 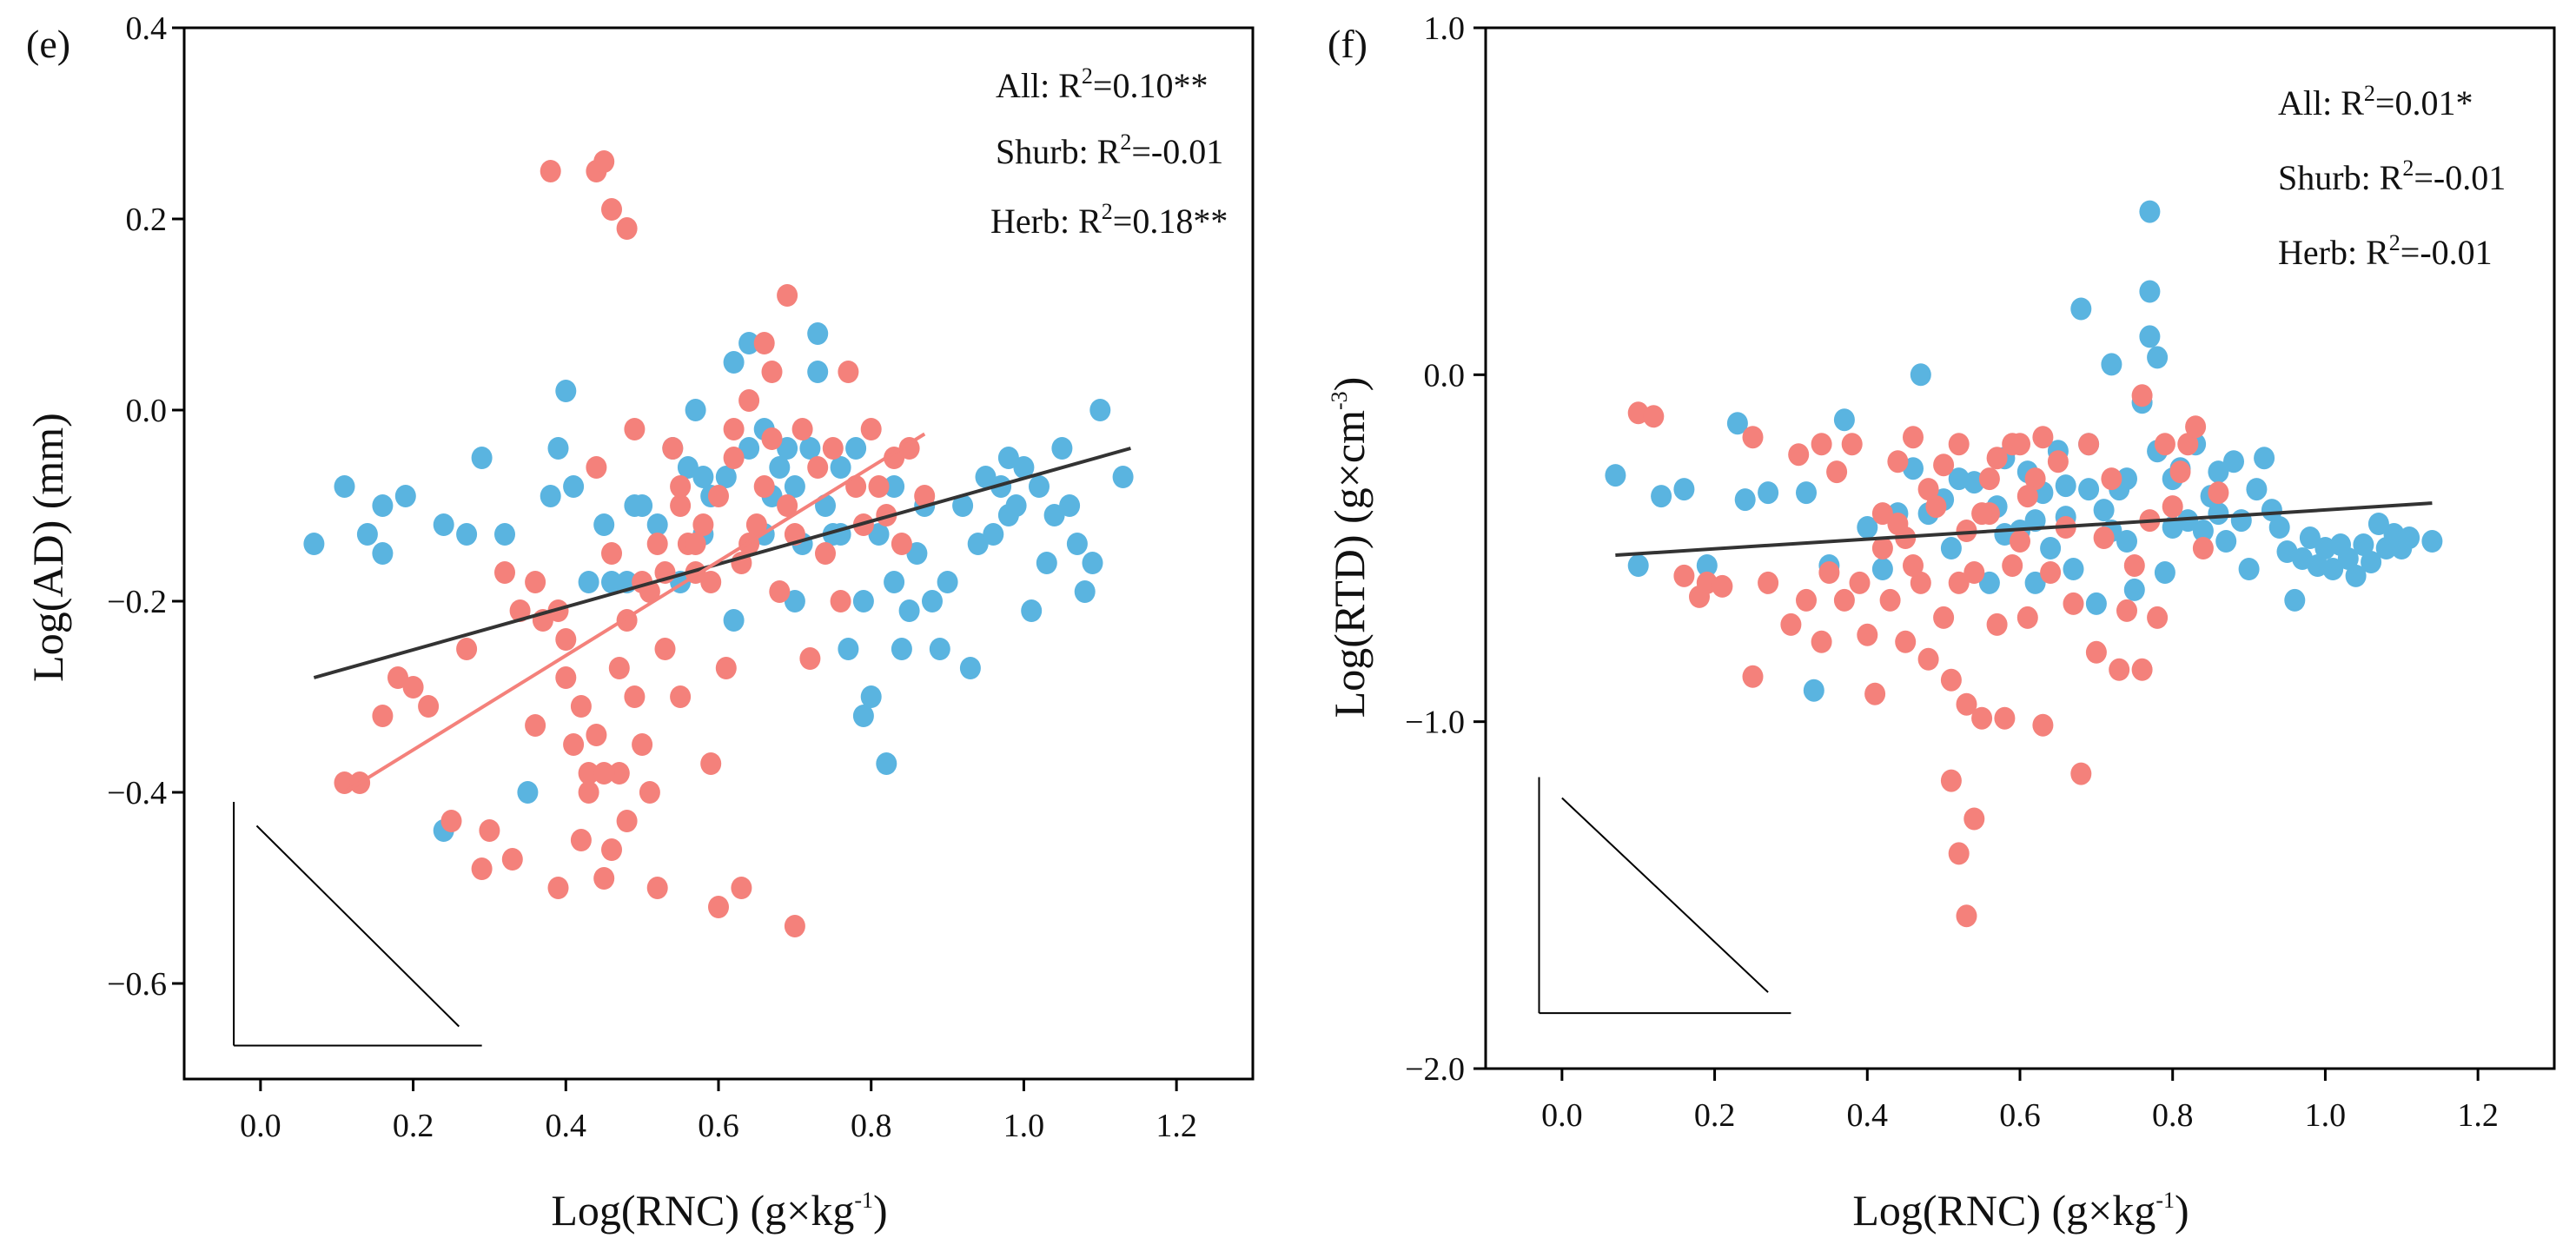 I want to click on y-tick-label: −0.2, so click(x=137, y=602).